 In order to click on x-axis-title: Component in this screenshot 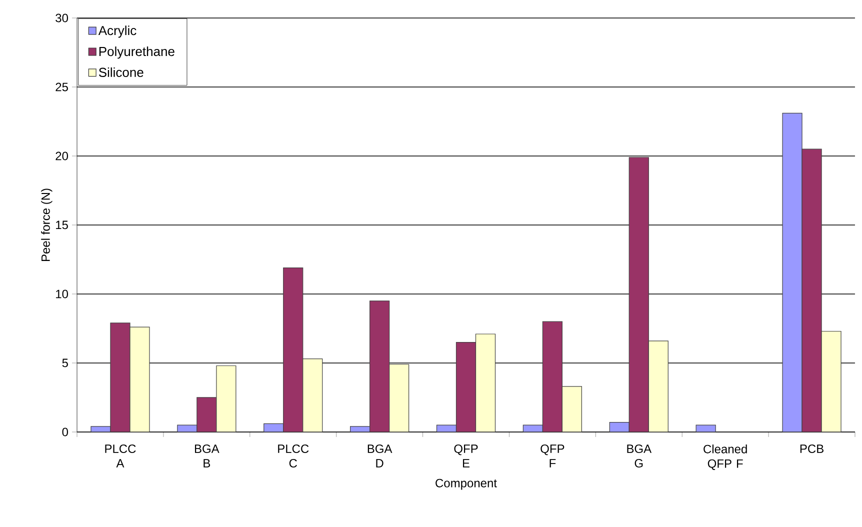, I will do `click(466, 484)`.